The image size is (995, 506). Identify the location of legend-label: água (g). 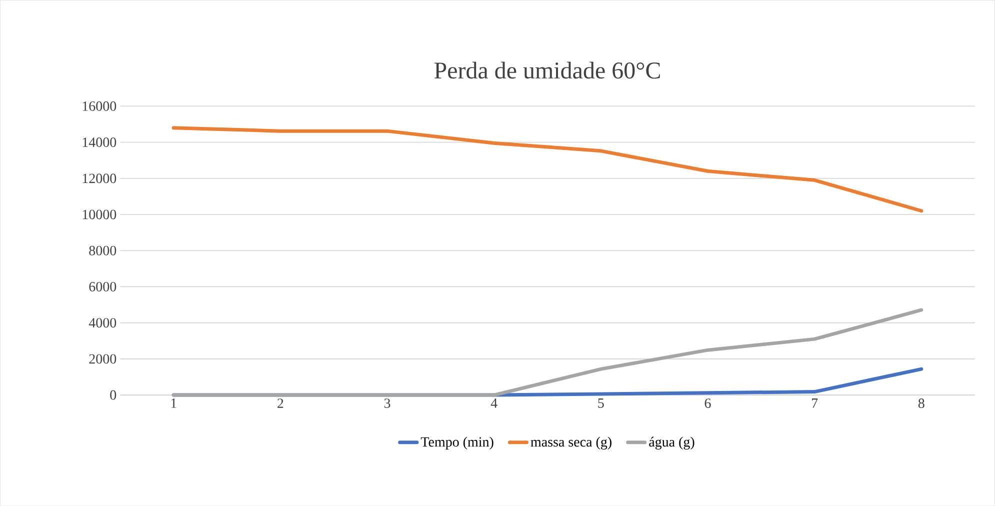
(671, 443).